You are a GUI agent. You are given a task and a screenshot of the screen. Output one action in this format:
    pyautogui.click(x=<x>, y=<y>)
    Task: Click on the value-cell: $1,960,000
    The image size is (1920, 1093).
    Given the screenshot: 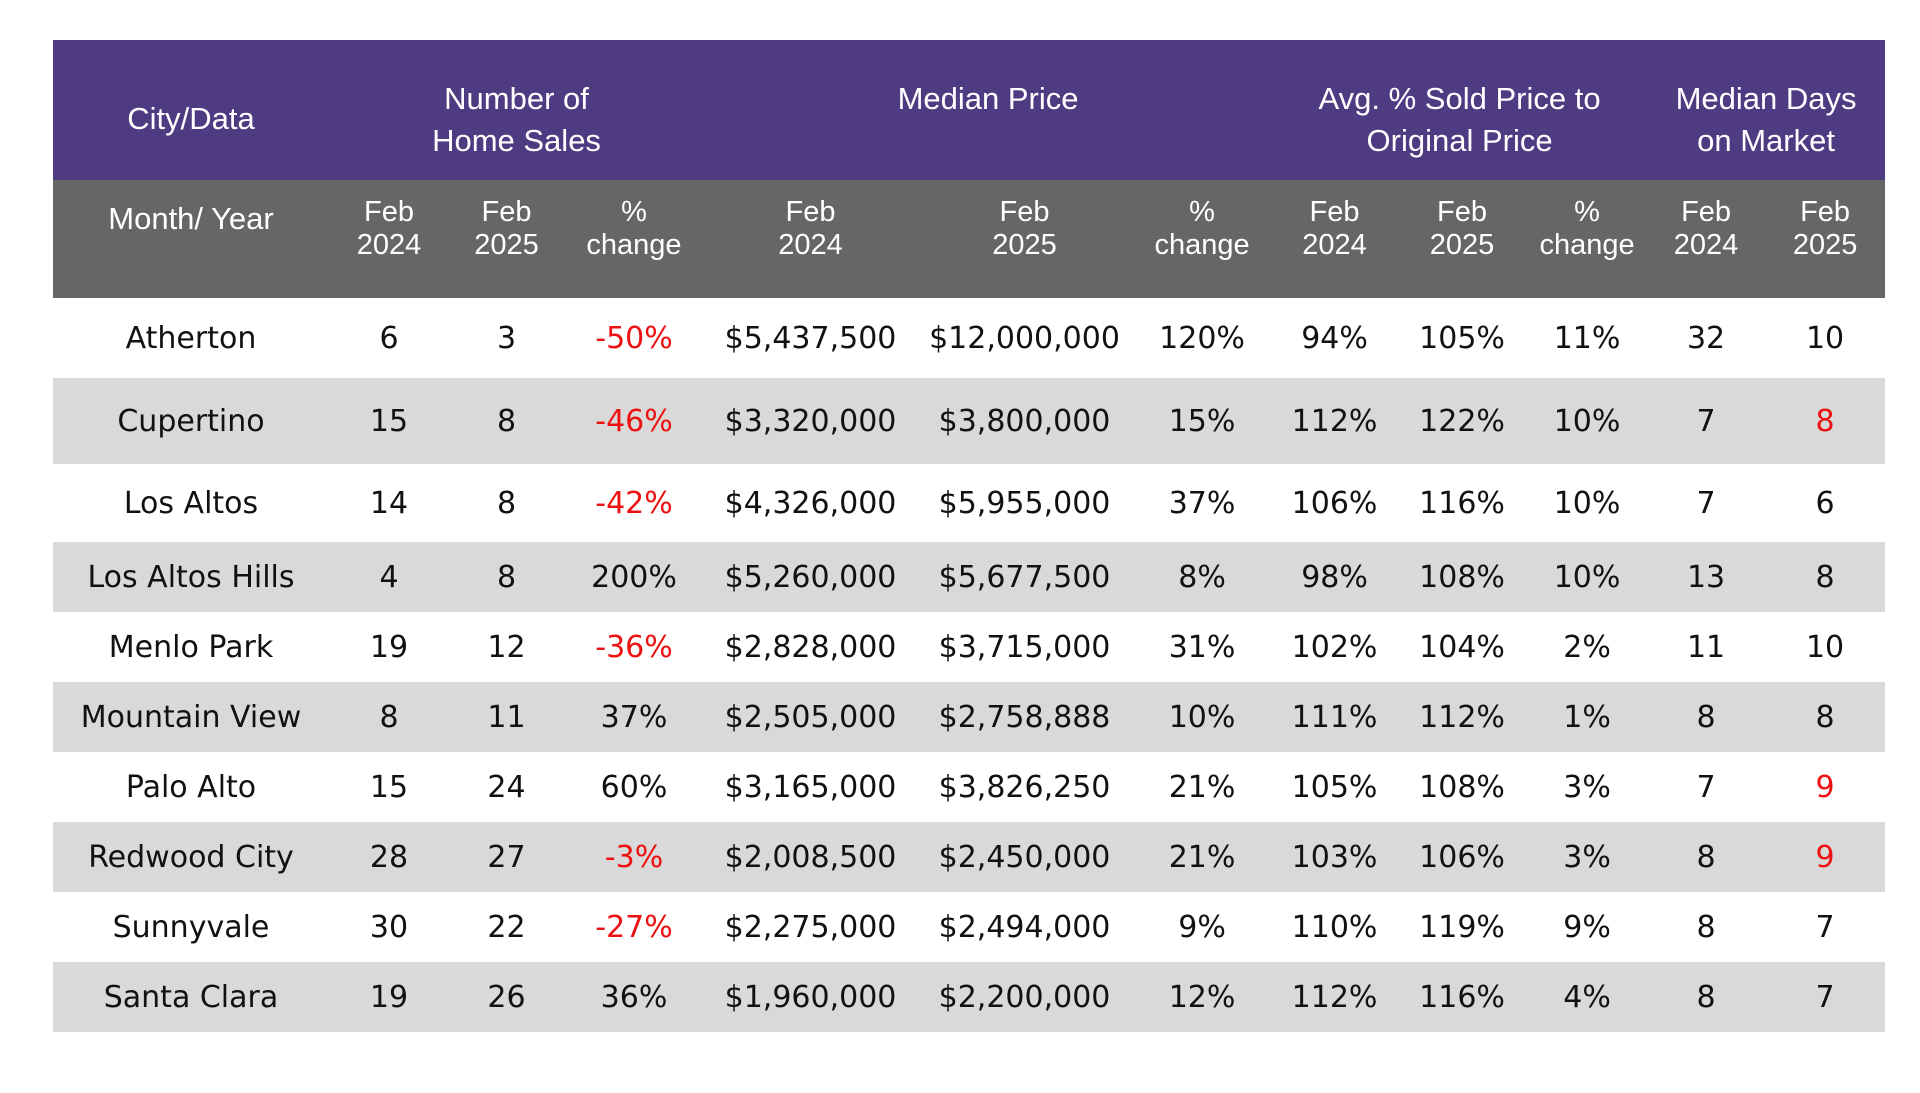 What is the action you would take?
    pyautogui.click(x=811, y=997)
    